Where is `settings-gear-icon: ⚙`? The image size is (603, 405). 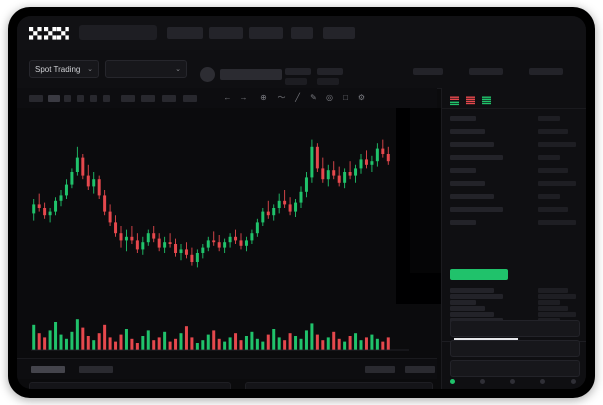 settings-gear-icon: ⚙ is located at coordinates (361, 97).